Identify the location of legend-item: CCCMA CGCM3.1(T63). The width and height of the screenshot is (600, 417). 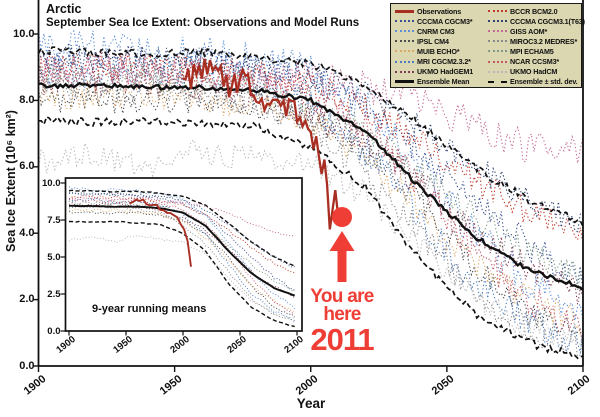
(536, 21).